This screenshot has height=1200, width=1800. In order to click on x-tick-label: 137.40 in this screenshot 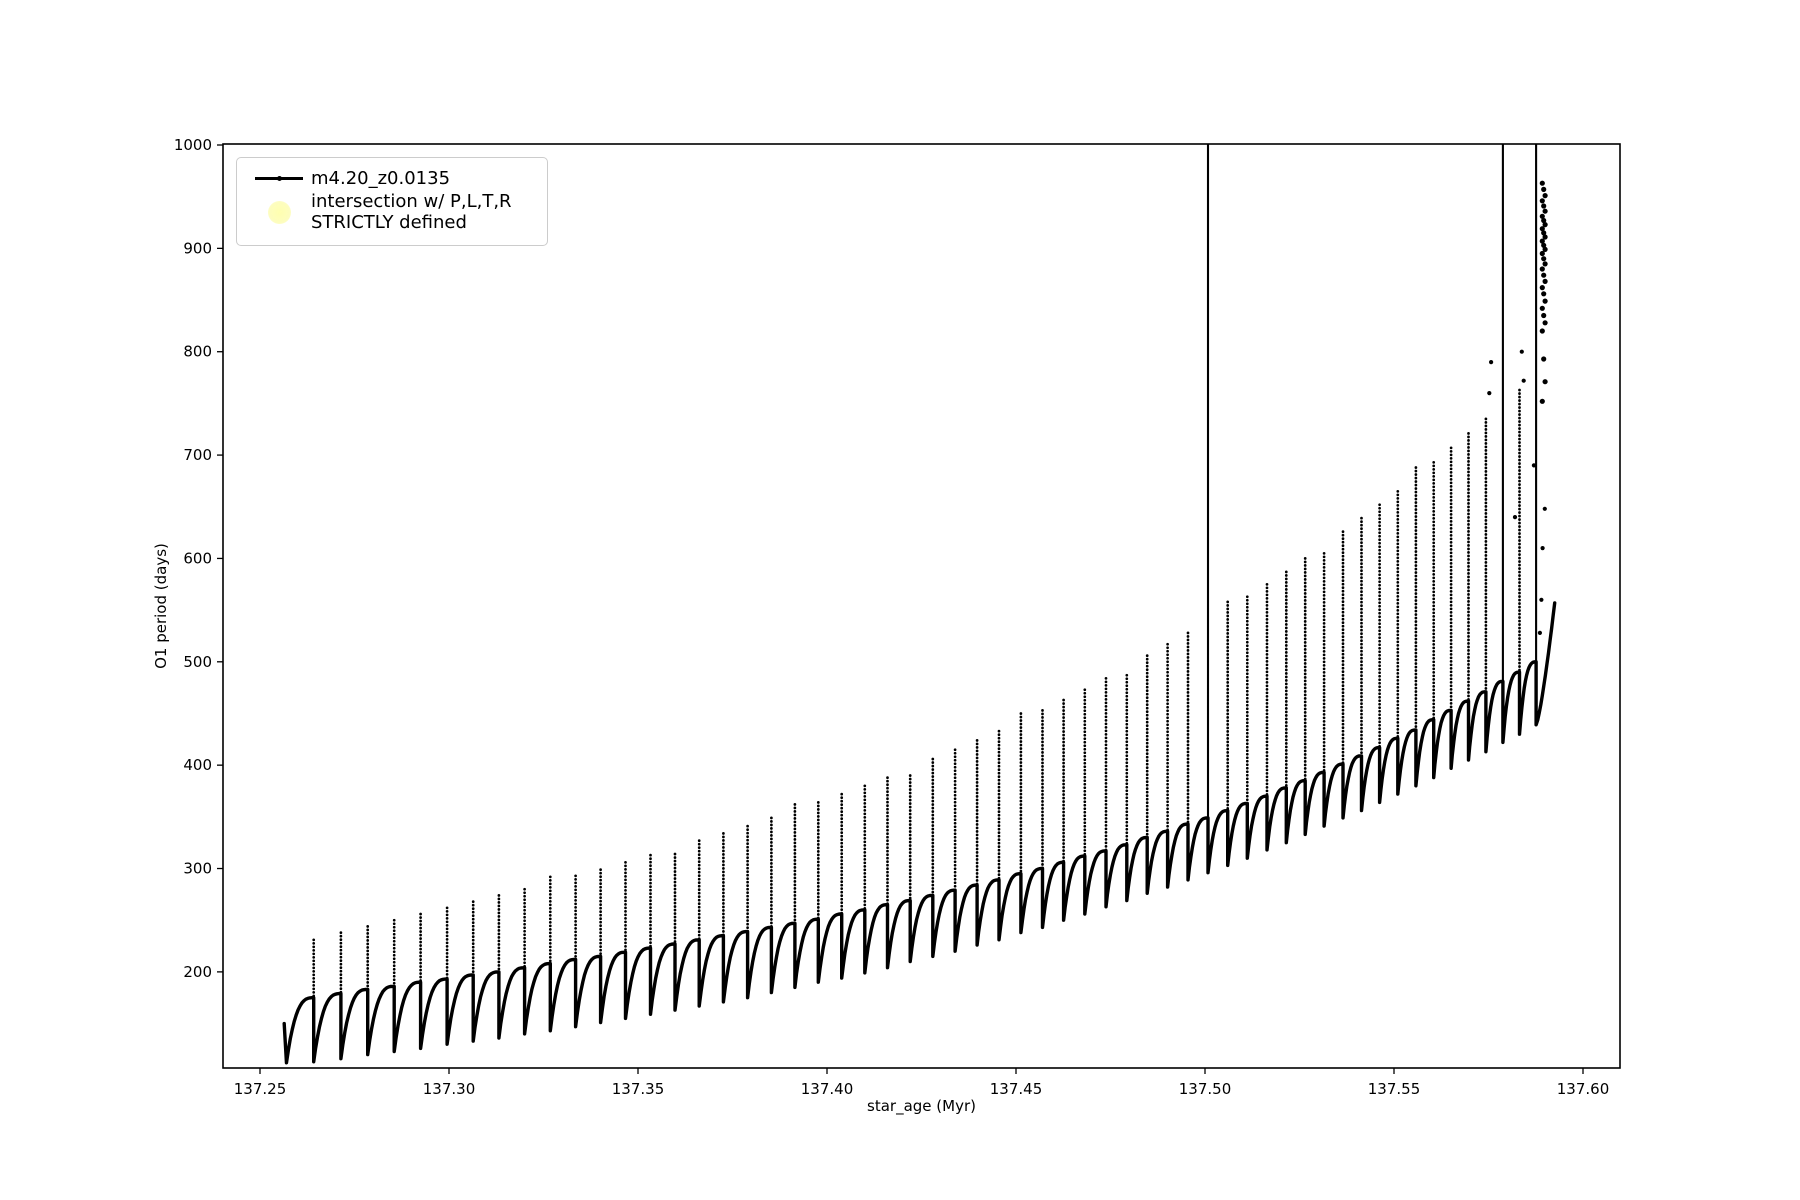, I will do `click(827, 1089)`.